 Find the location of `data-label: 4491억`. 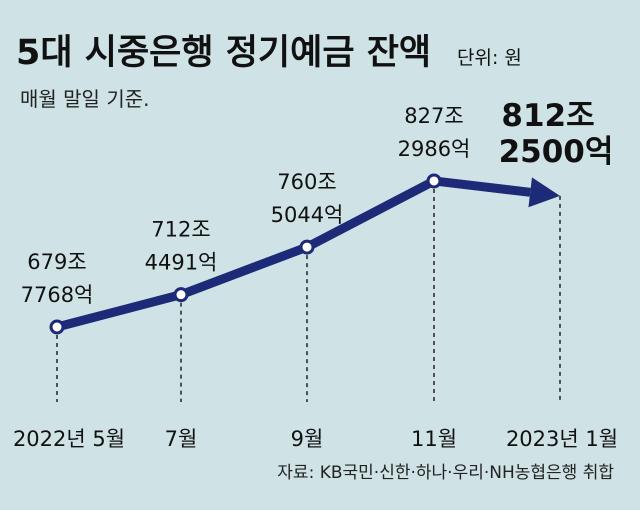

data-label: 4491억 is located at coordinates (181, 263).